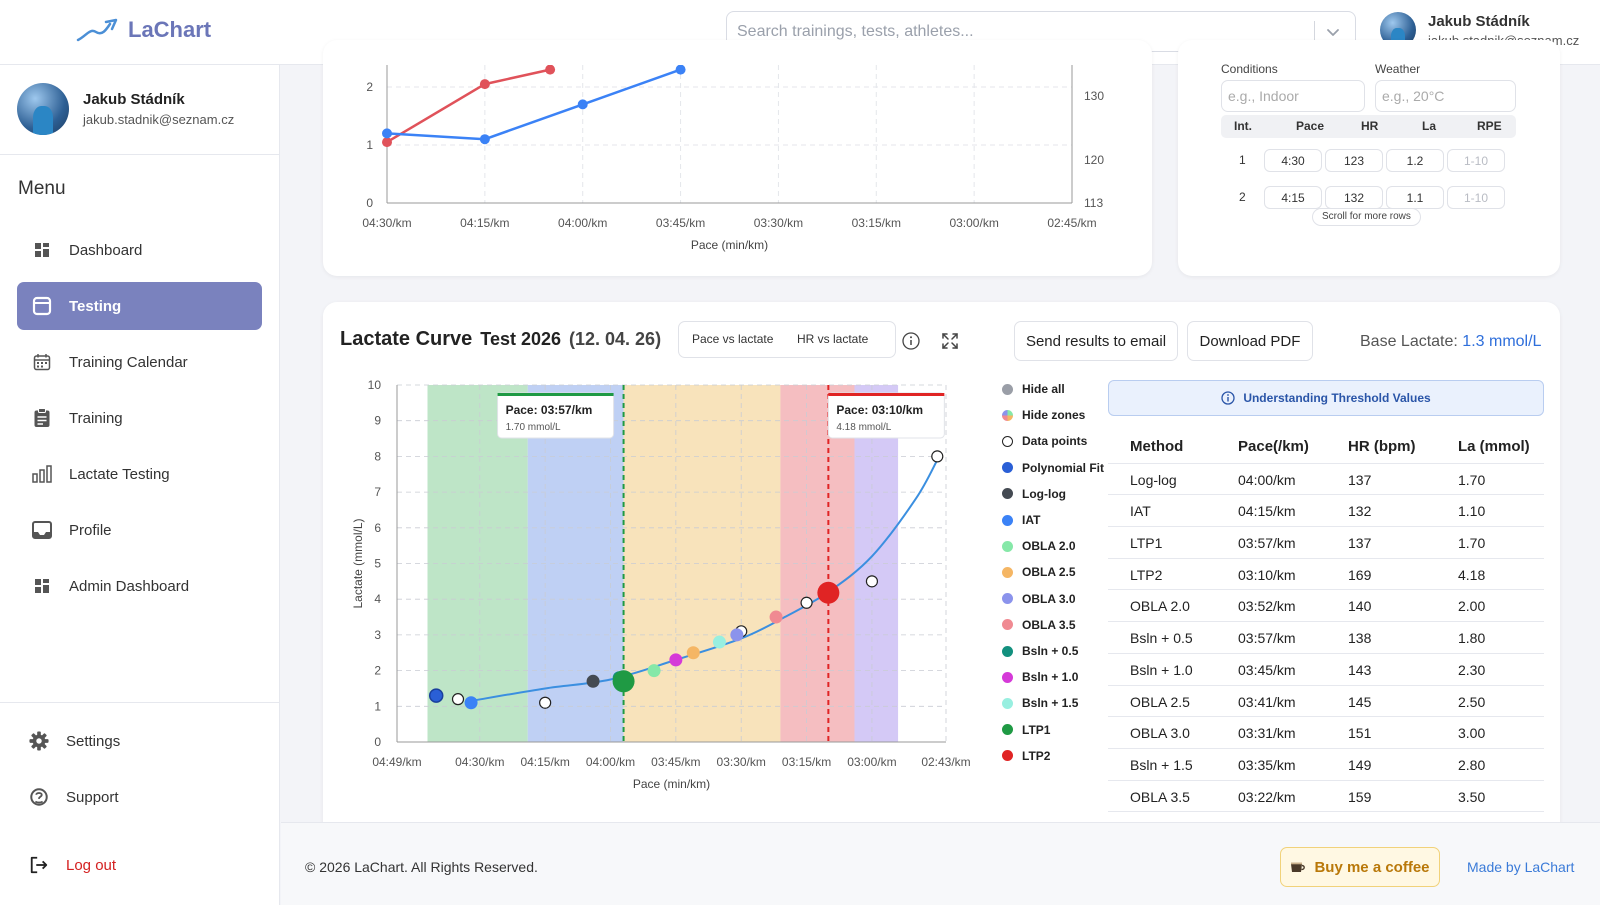 This screenshot has height=905, width=1600. What do you see at coordinates (1293, 197) in the screenshot?
I see `pace-cell: 4:15` at bounding box center [1293, 197].